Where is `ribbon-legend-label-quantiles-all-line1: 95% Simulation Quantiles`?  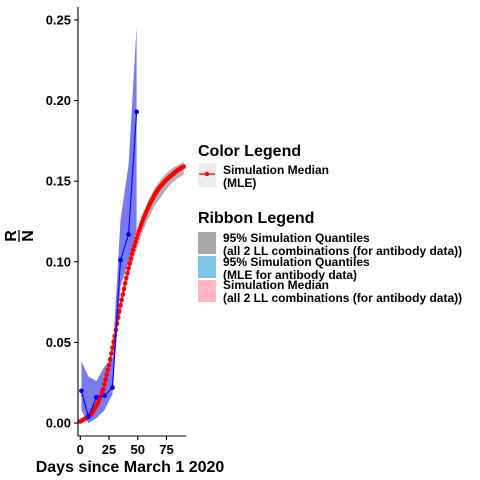
ribbon-legend-label-quantiles-all-line1: 95% Simulation Quantiles is located at coordinates (296, 238).